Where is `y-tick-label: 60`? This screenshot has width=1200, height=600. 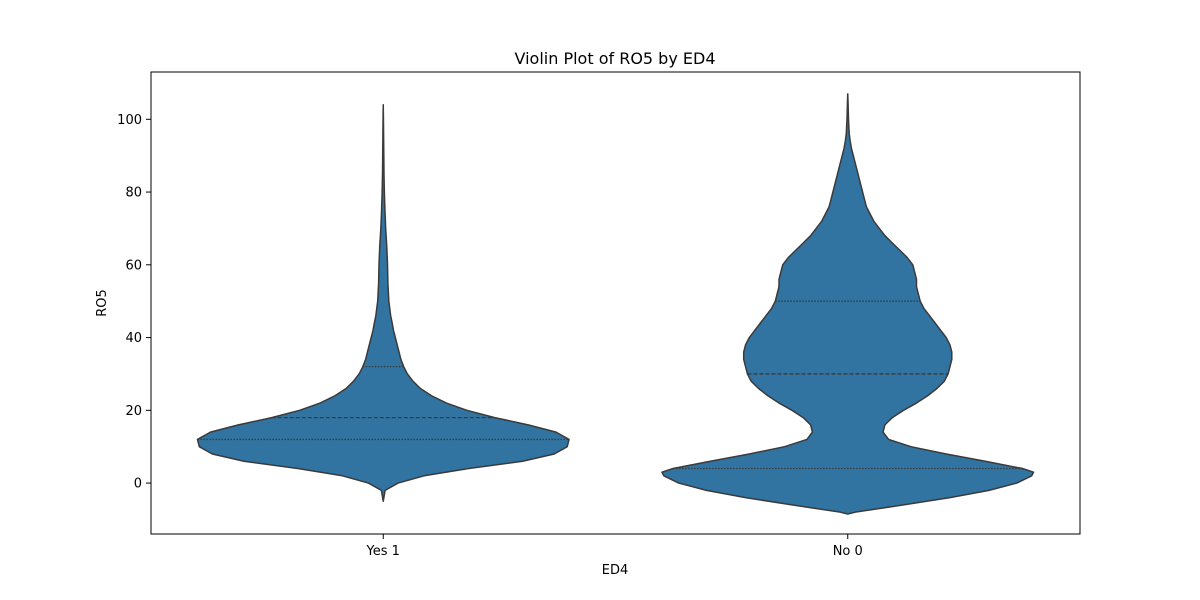 y-tick-label: 60 is located at coordinates (133, 265).